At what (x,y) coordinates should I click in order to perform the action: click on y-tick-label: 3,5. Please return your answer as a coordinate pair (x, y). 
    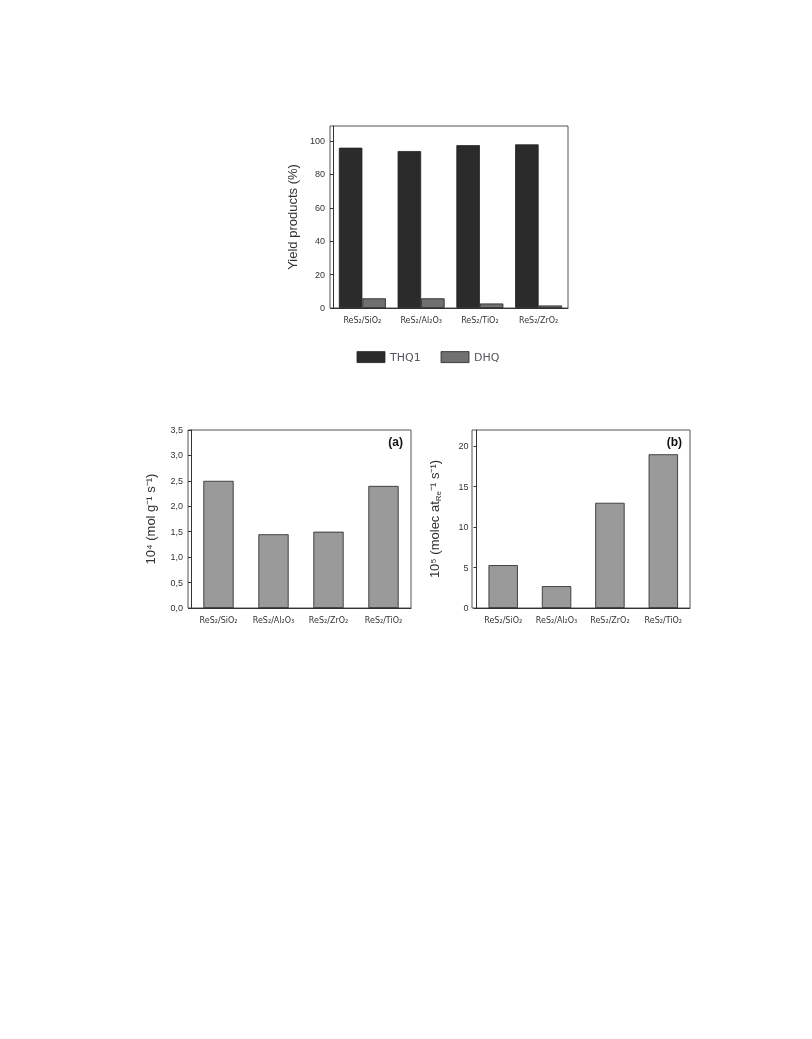
    Looking at the image, I should click on (176, 430).